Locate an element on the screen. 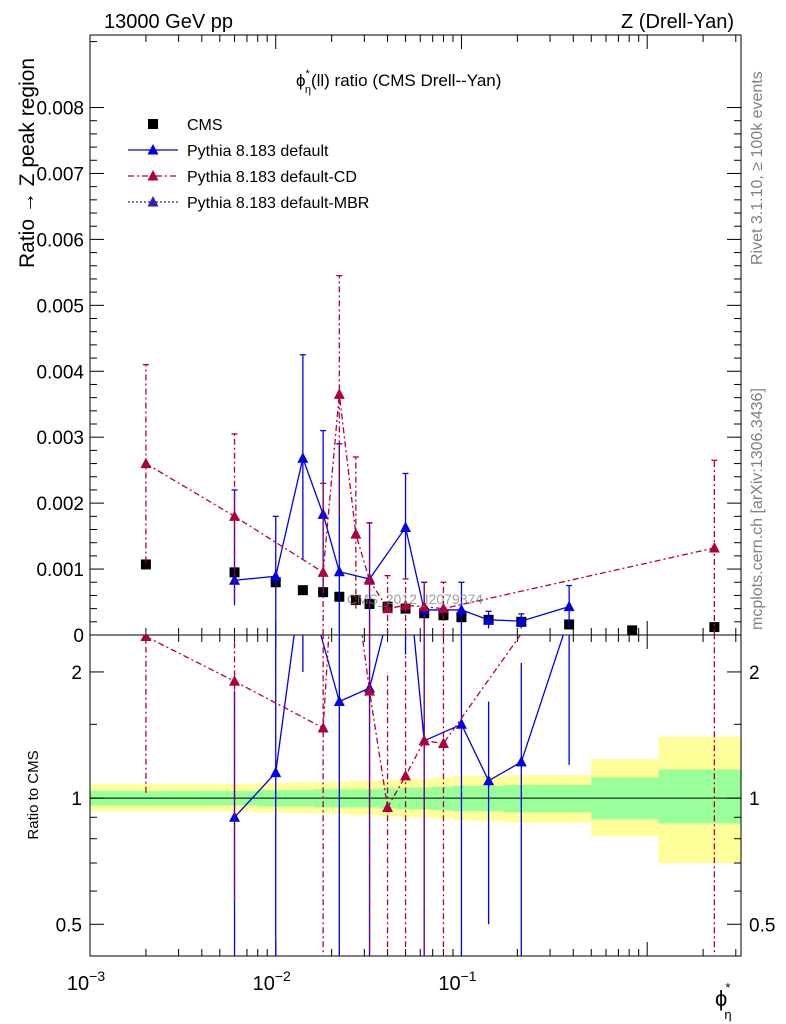 The width and height of the screenshot is (786, 1024). ratio-ytick-label: 1 is located at coordinates (76, 799).